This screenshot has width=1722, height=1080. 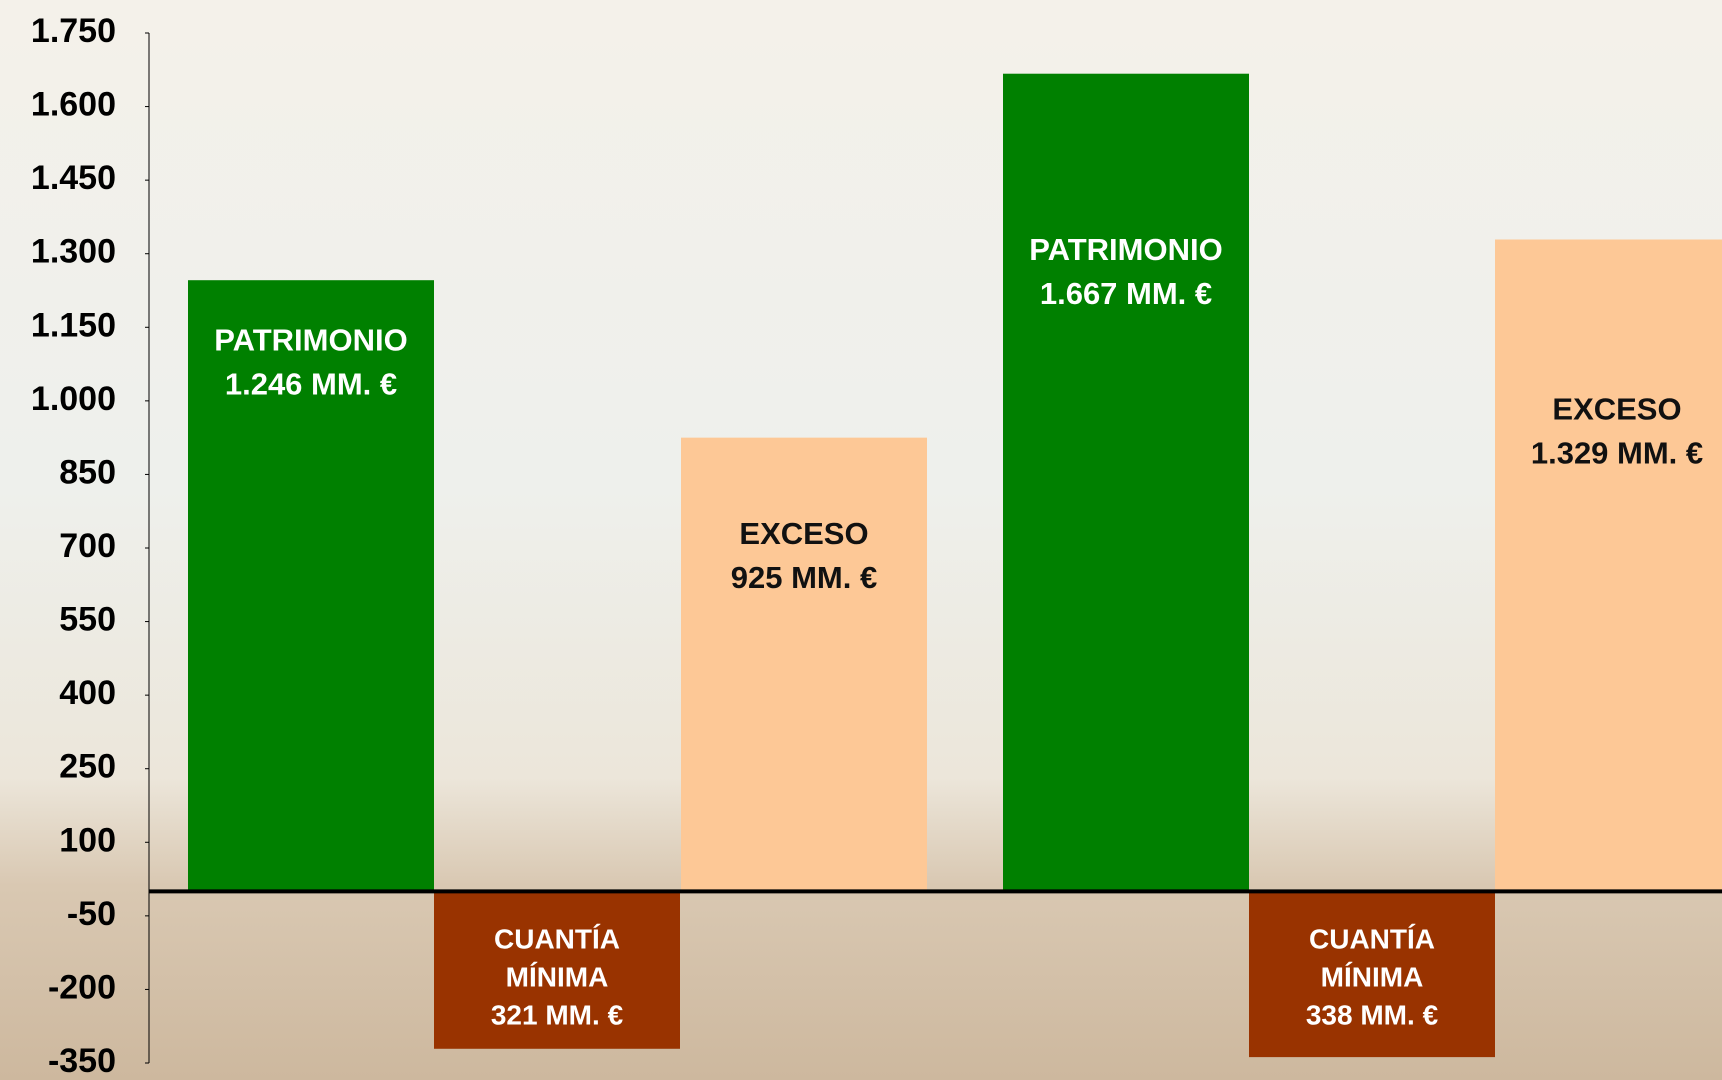 I want to click on y-tick-label: 550, so click(x=87, y=620).